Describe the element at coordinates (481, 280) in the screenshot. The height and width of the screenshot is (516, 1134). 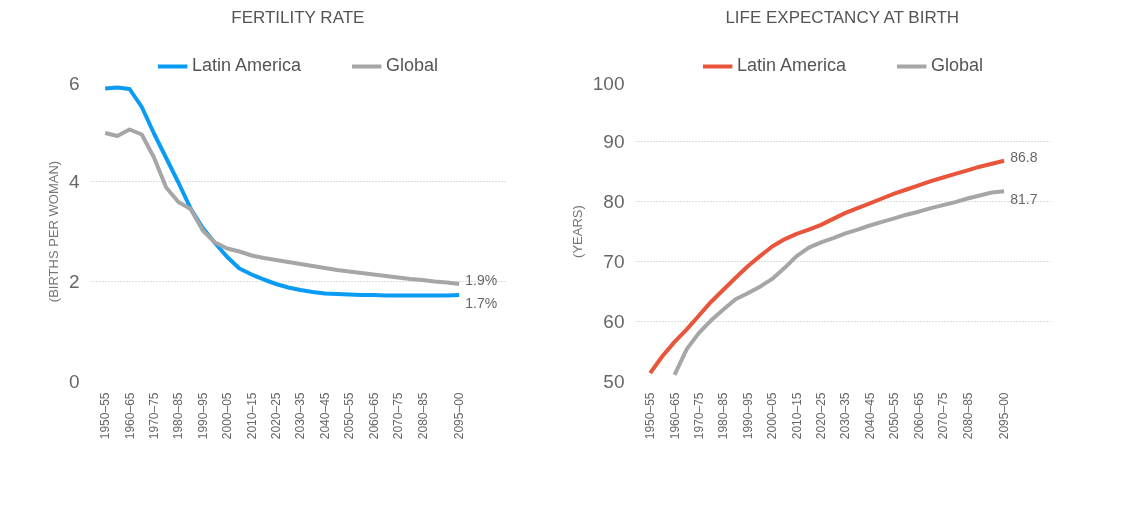
I see `data-label: 1.9%` at that location.